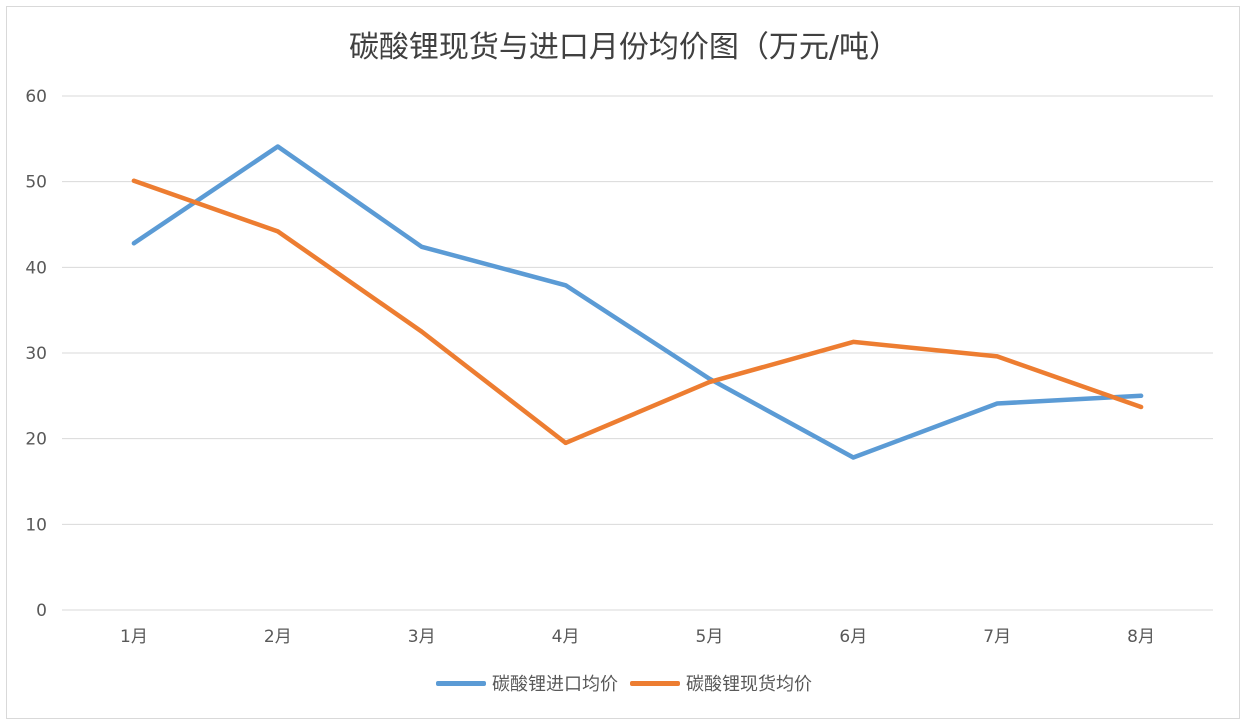 This screenshot has height=727, width=1248. What do you see at coordinates (36, 183) in the screenshot?
I see `y-tick-label: 50` at bounding box center [36, 183].